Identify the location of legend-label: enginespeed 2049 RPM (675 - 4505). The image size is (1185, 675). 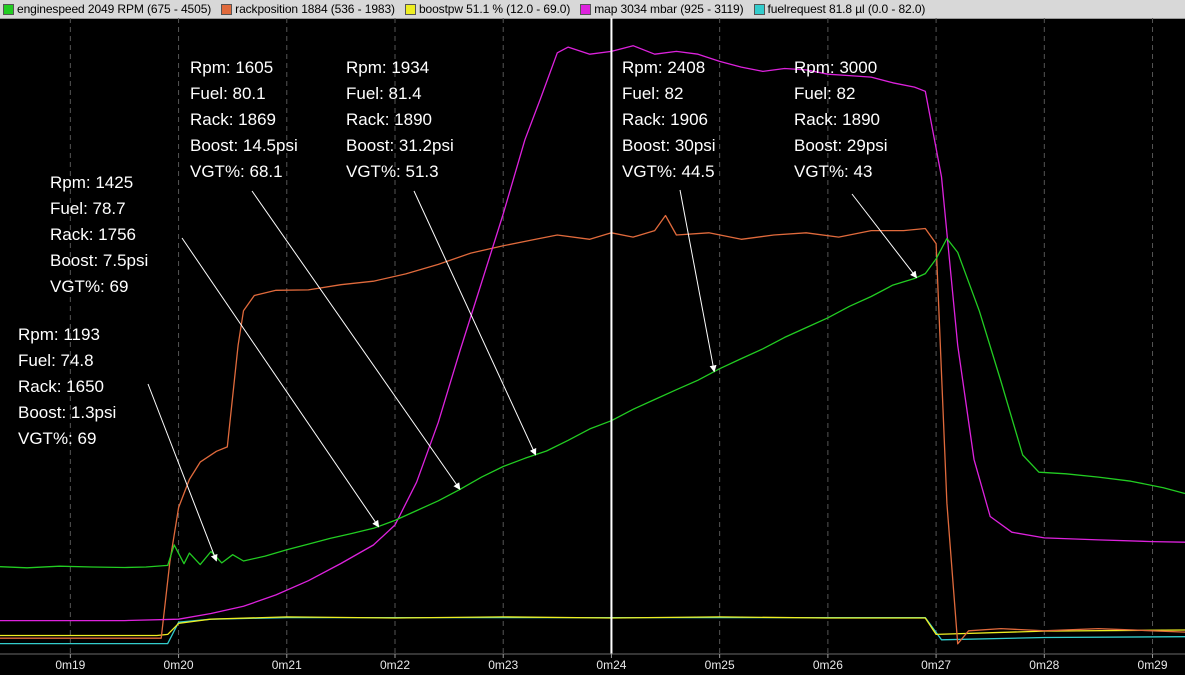
(114, 9).